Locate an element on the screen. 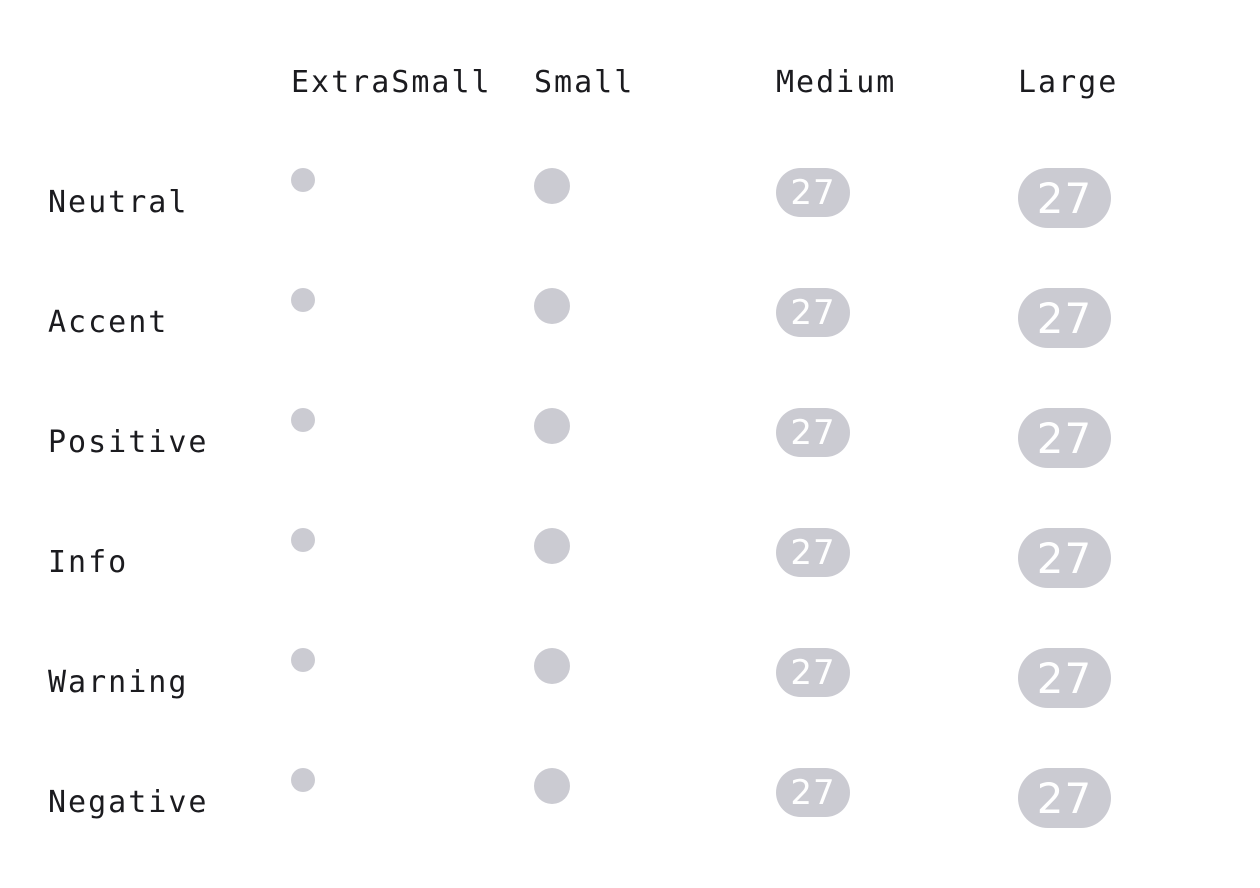 The image size is (1260, 888). badge-row-accent: Accent 27 27 is located at coordinates (630, 300).